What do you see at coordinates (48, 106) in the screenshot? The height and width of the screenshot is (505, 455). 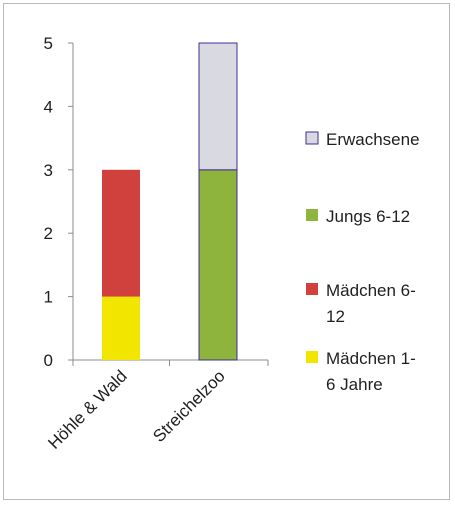 I see `y-tick-label: 4` at bounding box center [48, 106].